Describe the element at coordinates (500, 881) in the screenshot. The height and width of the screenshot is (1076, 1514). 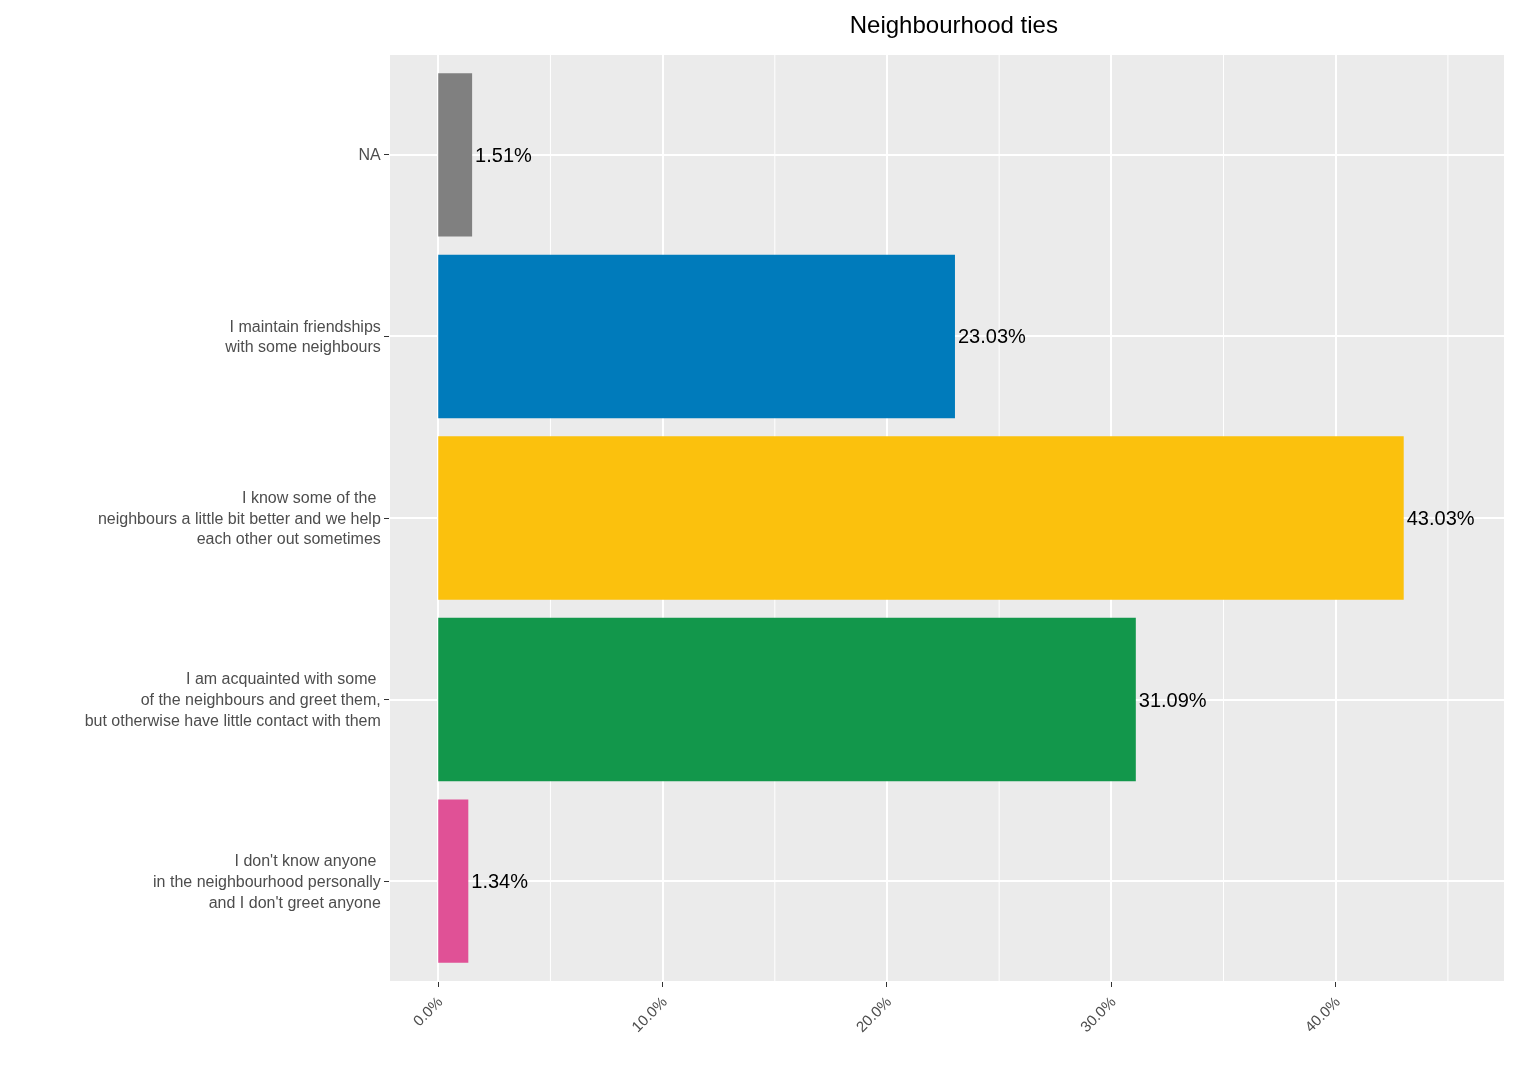
I see `data-label: 1.34%` at that location.